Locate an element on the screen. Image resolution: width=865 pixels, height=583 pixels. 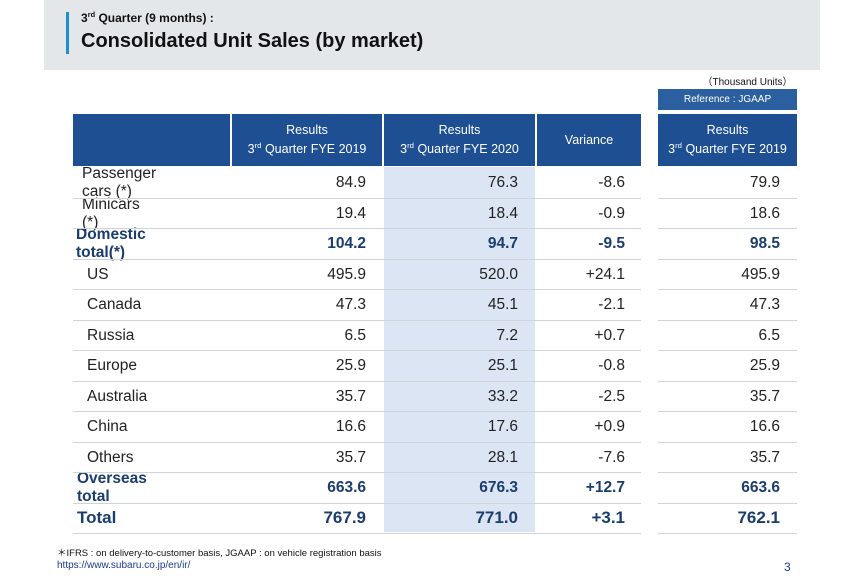
accent-bar is located at coordinates (67, 33).